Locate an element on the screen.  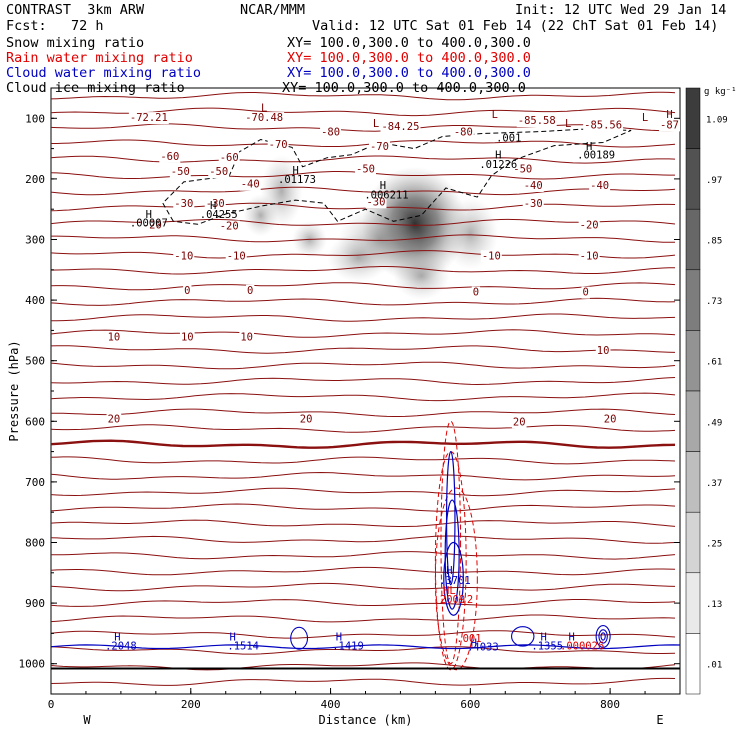
isotherm-label: -60 is located at coordinates (169, 157).